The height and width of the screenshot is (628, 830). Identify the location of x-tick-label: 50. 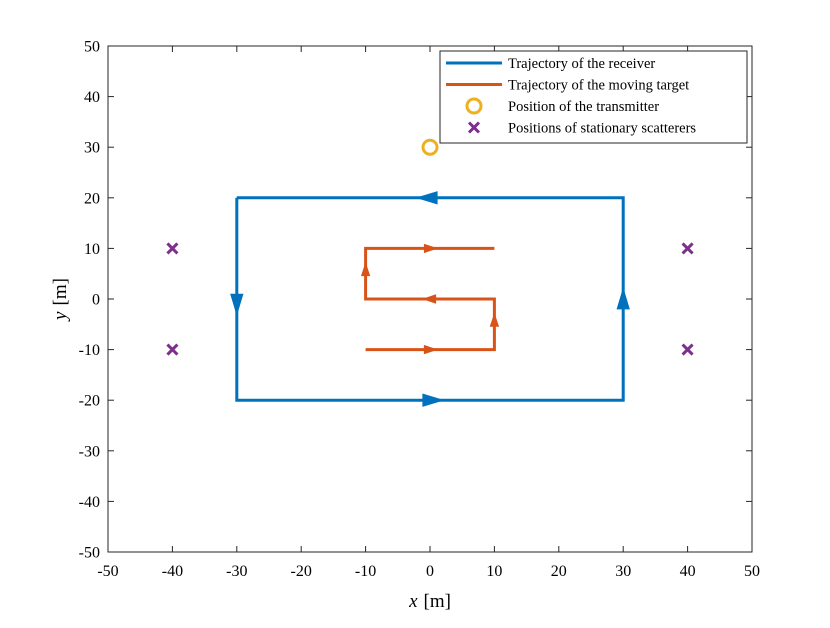
(752, 571).